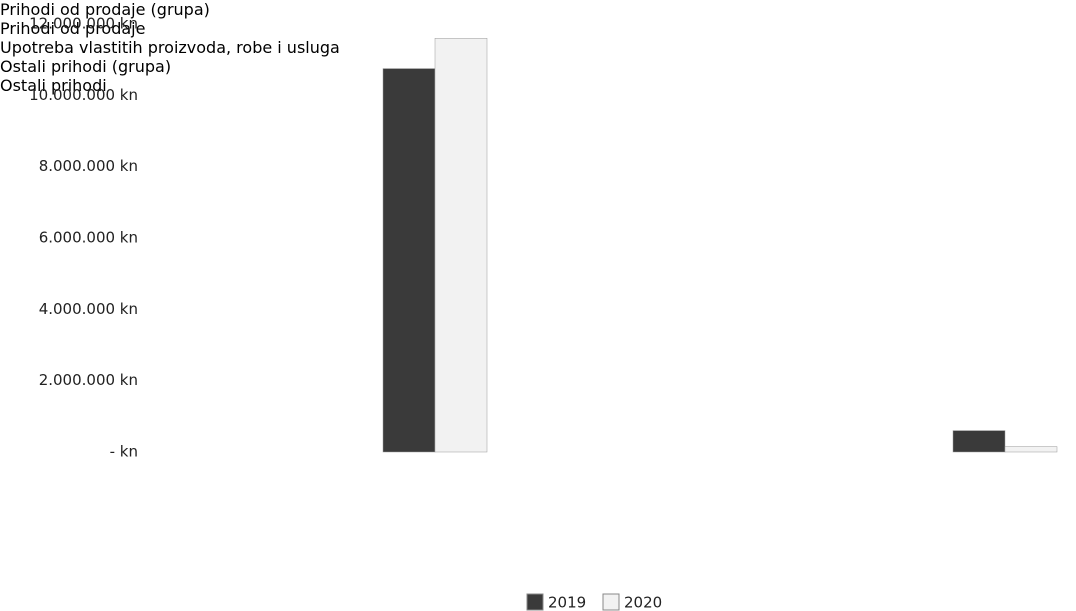 The image size is (1076, 611). What do you see at coordinates (105, 9) in the screenshot?
I see `x-tick-label: Prihodi od prodaje (grupa)` at bounding box center [105, 9].